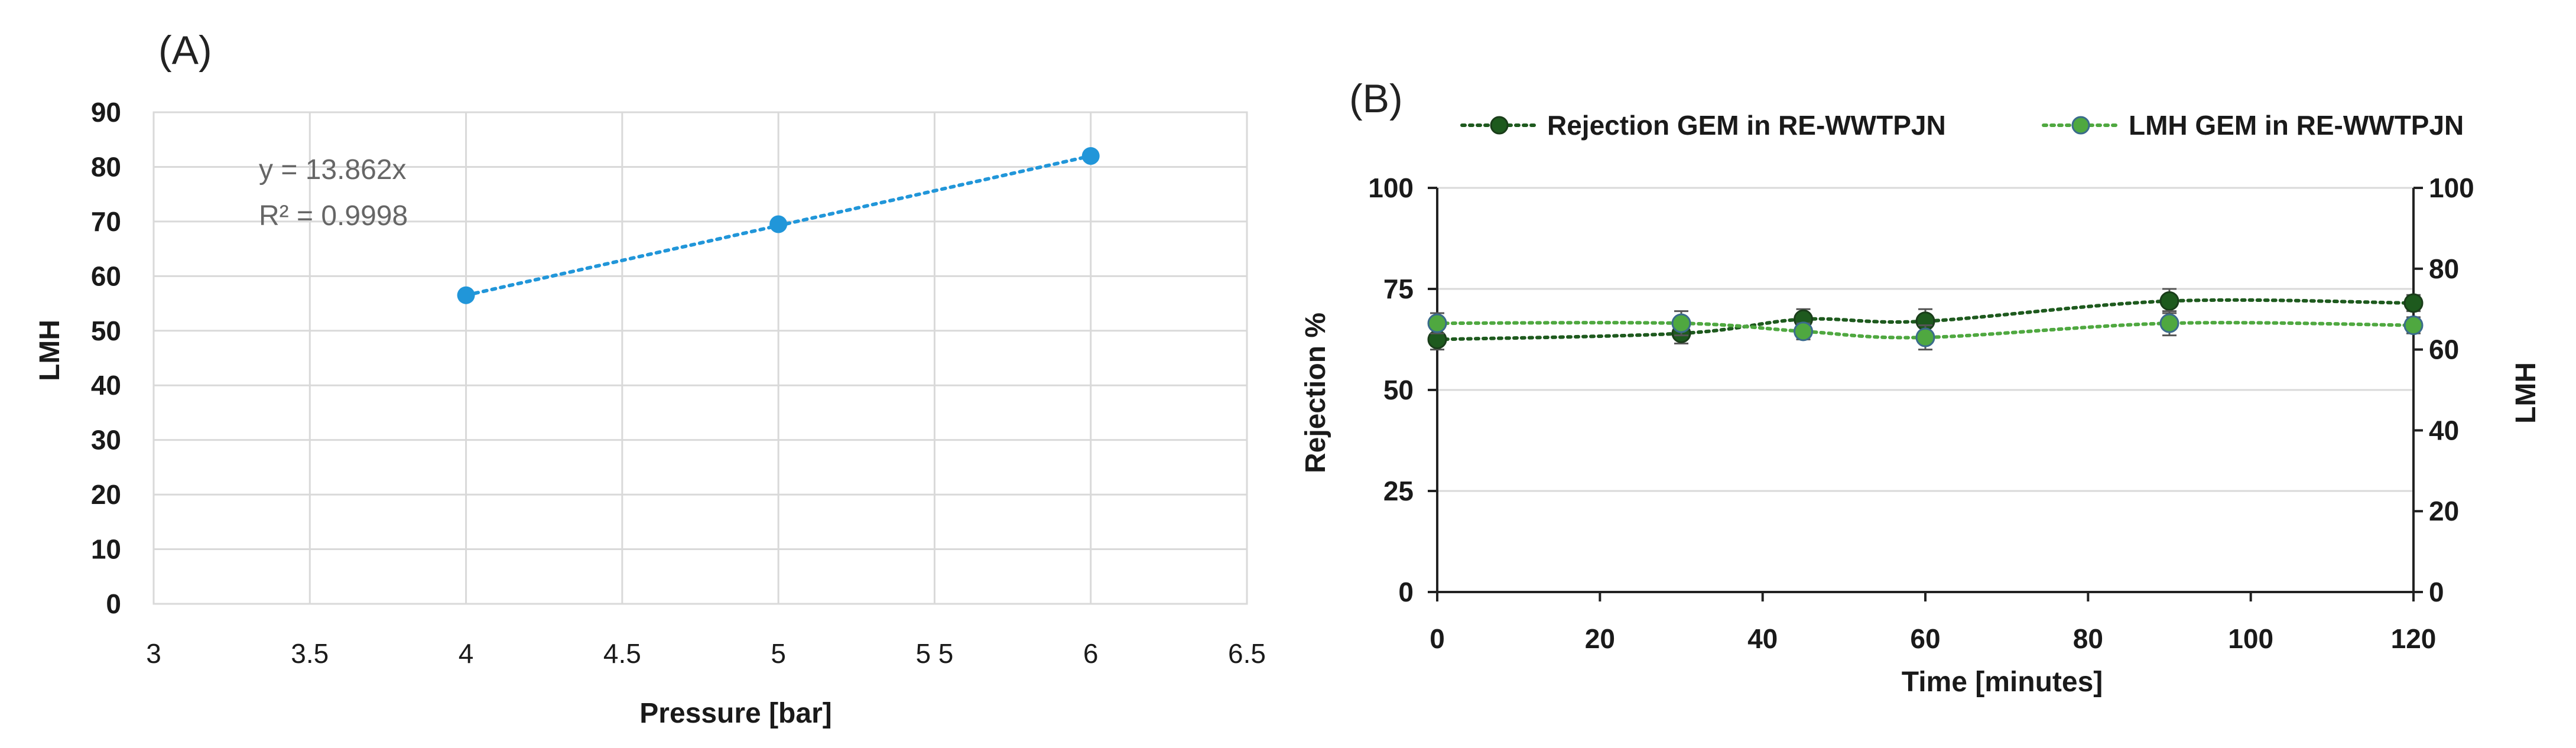  What do you see at coordinates (1376, 98) in the screenshot?
I see `panel-b-label: (B)` at bounding box center [1376, 98].